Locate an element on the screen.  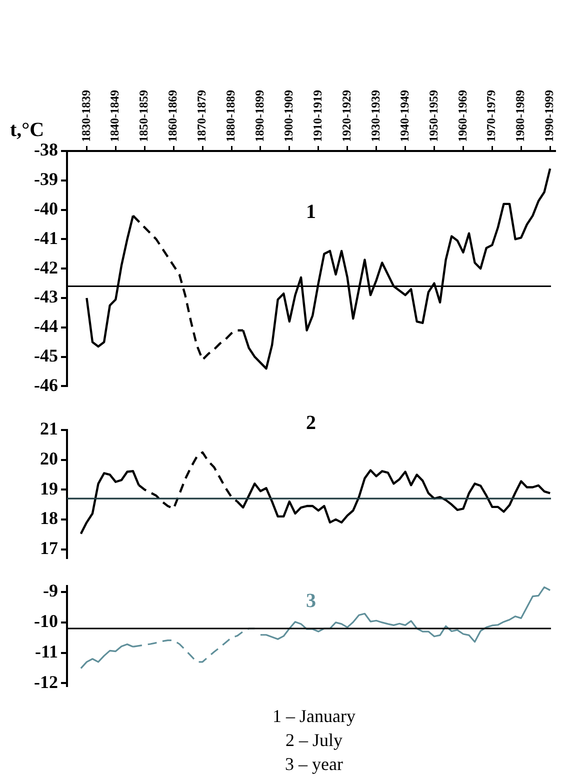
x-tick-label: 1890-1899 is located at coordinates (259, 116).